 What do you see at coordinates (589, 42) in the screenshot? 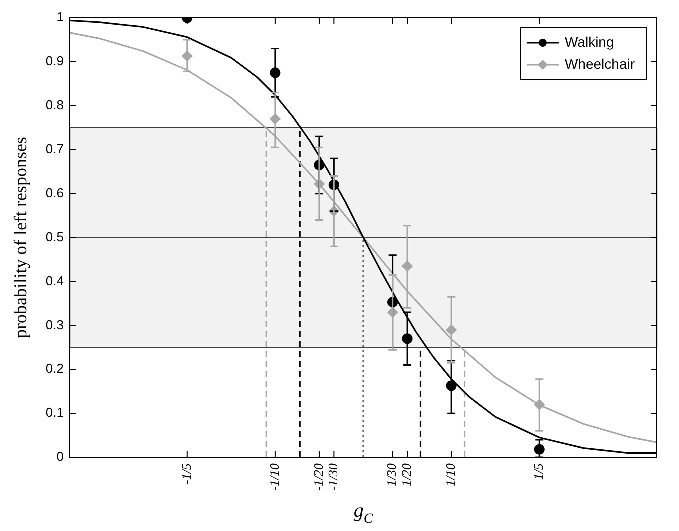
I see `legend-label: Walking` at bounding box center [589, 42].